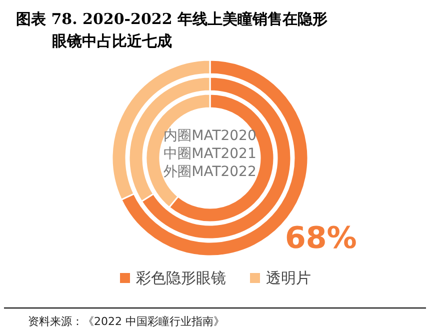 The image size is (430, 335). I want to click on text: 外圈MAT2022, so click(210, 172).